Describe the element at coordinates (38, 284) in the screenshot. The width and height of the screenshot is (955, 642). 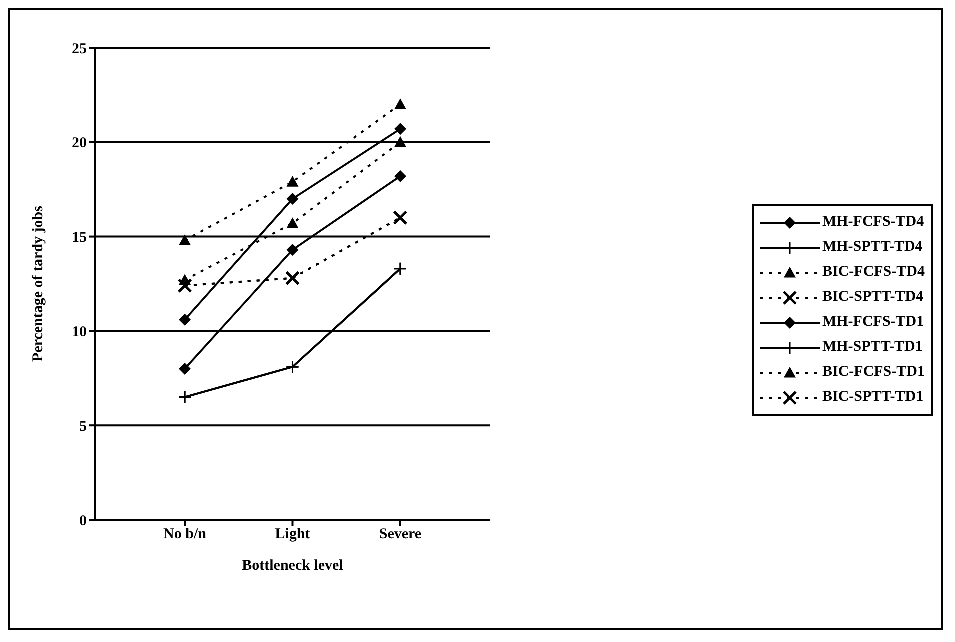
I see `y-axis-title: Percentage of tardy jobs` at that location.